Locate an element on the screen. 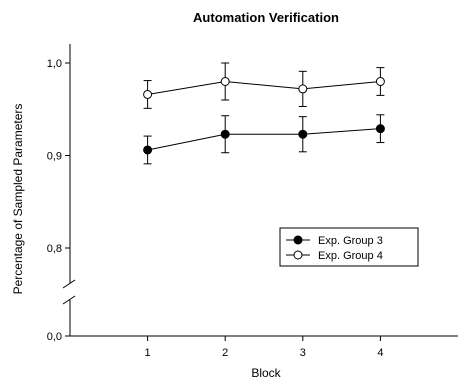  x-tick-label: 3 is located at coordinates (303, 353).